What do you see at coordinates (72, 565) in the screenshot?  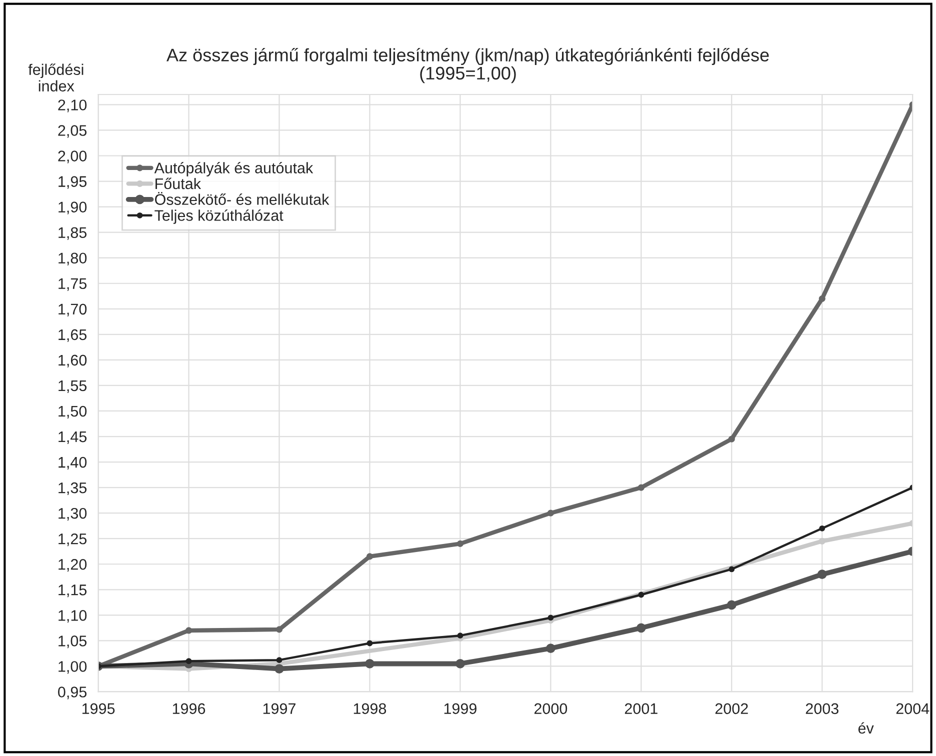 I see `y-tick-label: 1,20` at bounding box center [72, 565].